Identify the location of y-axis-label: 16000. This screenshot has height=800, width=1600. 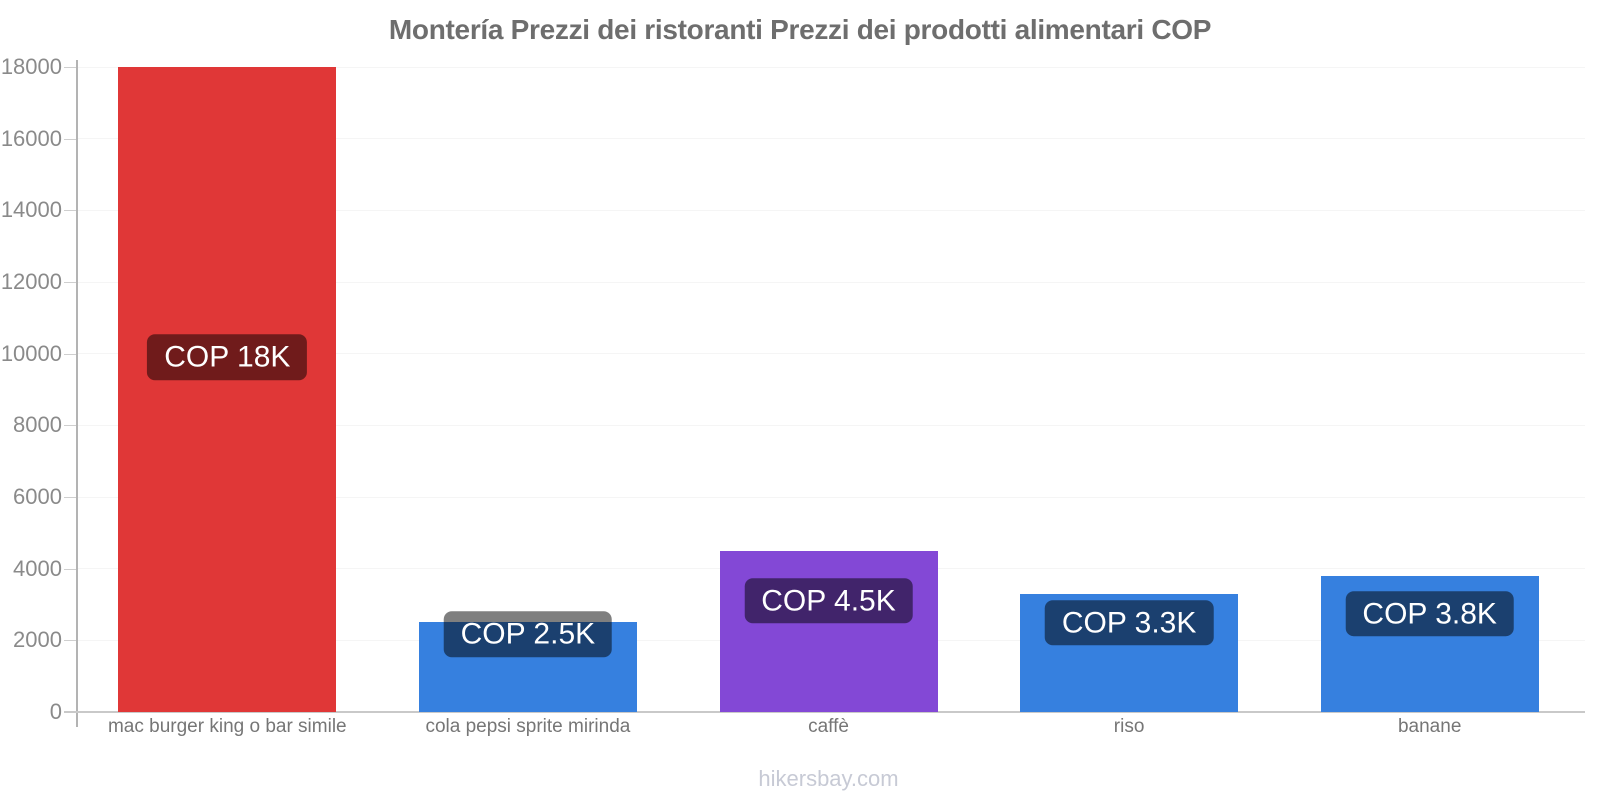
(31, 138).